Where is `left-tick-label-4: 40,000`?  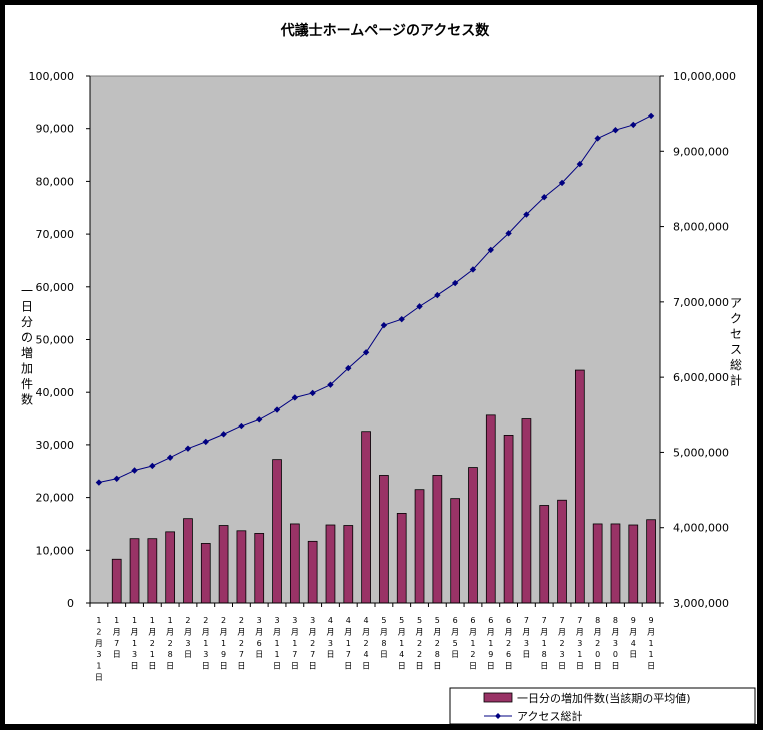
left-tick-label-4: 40,000 is located at coordinates (55, 392).